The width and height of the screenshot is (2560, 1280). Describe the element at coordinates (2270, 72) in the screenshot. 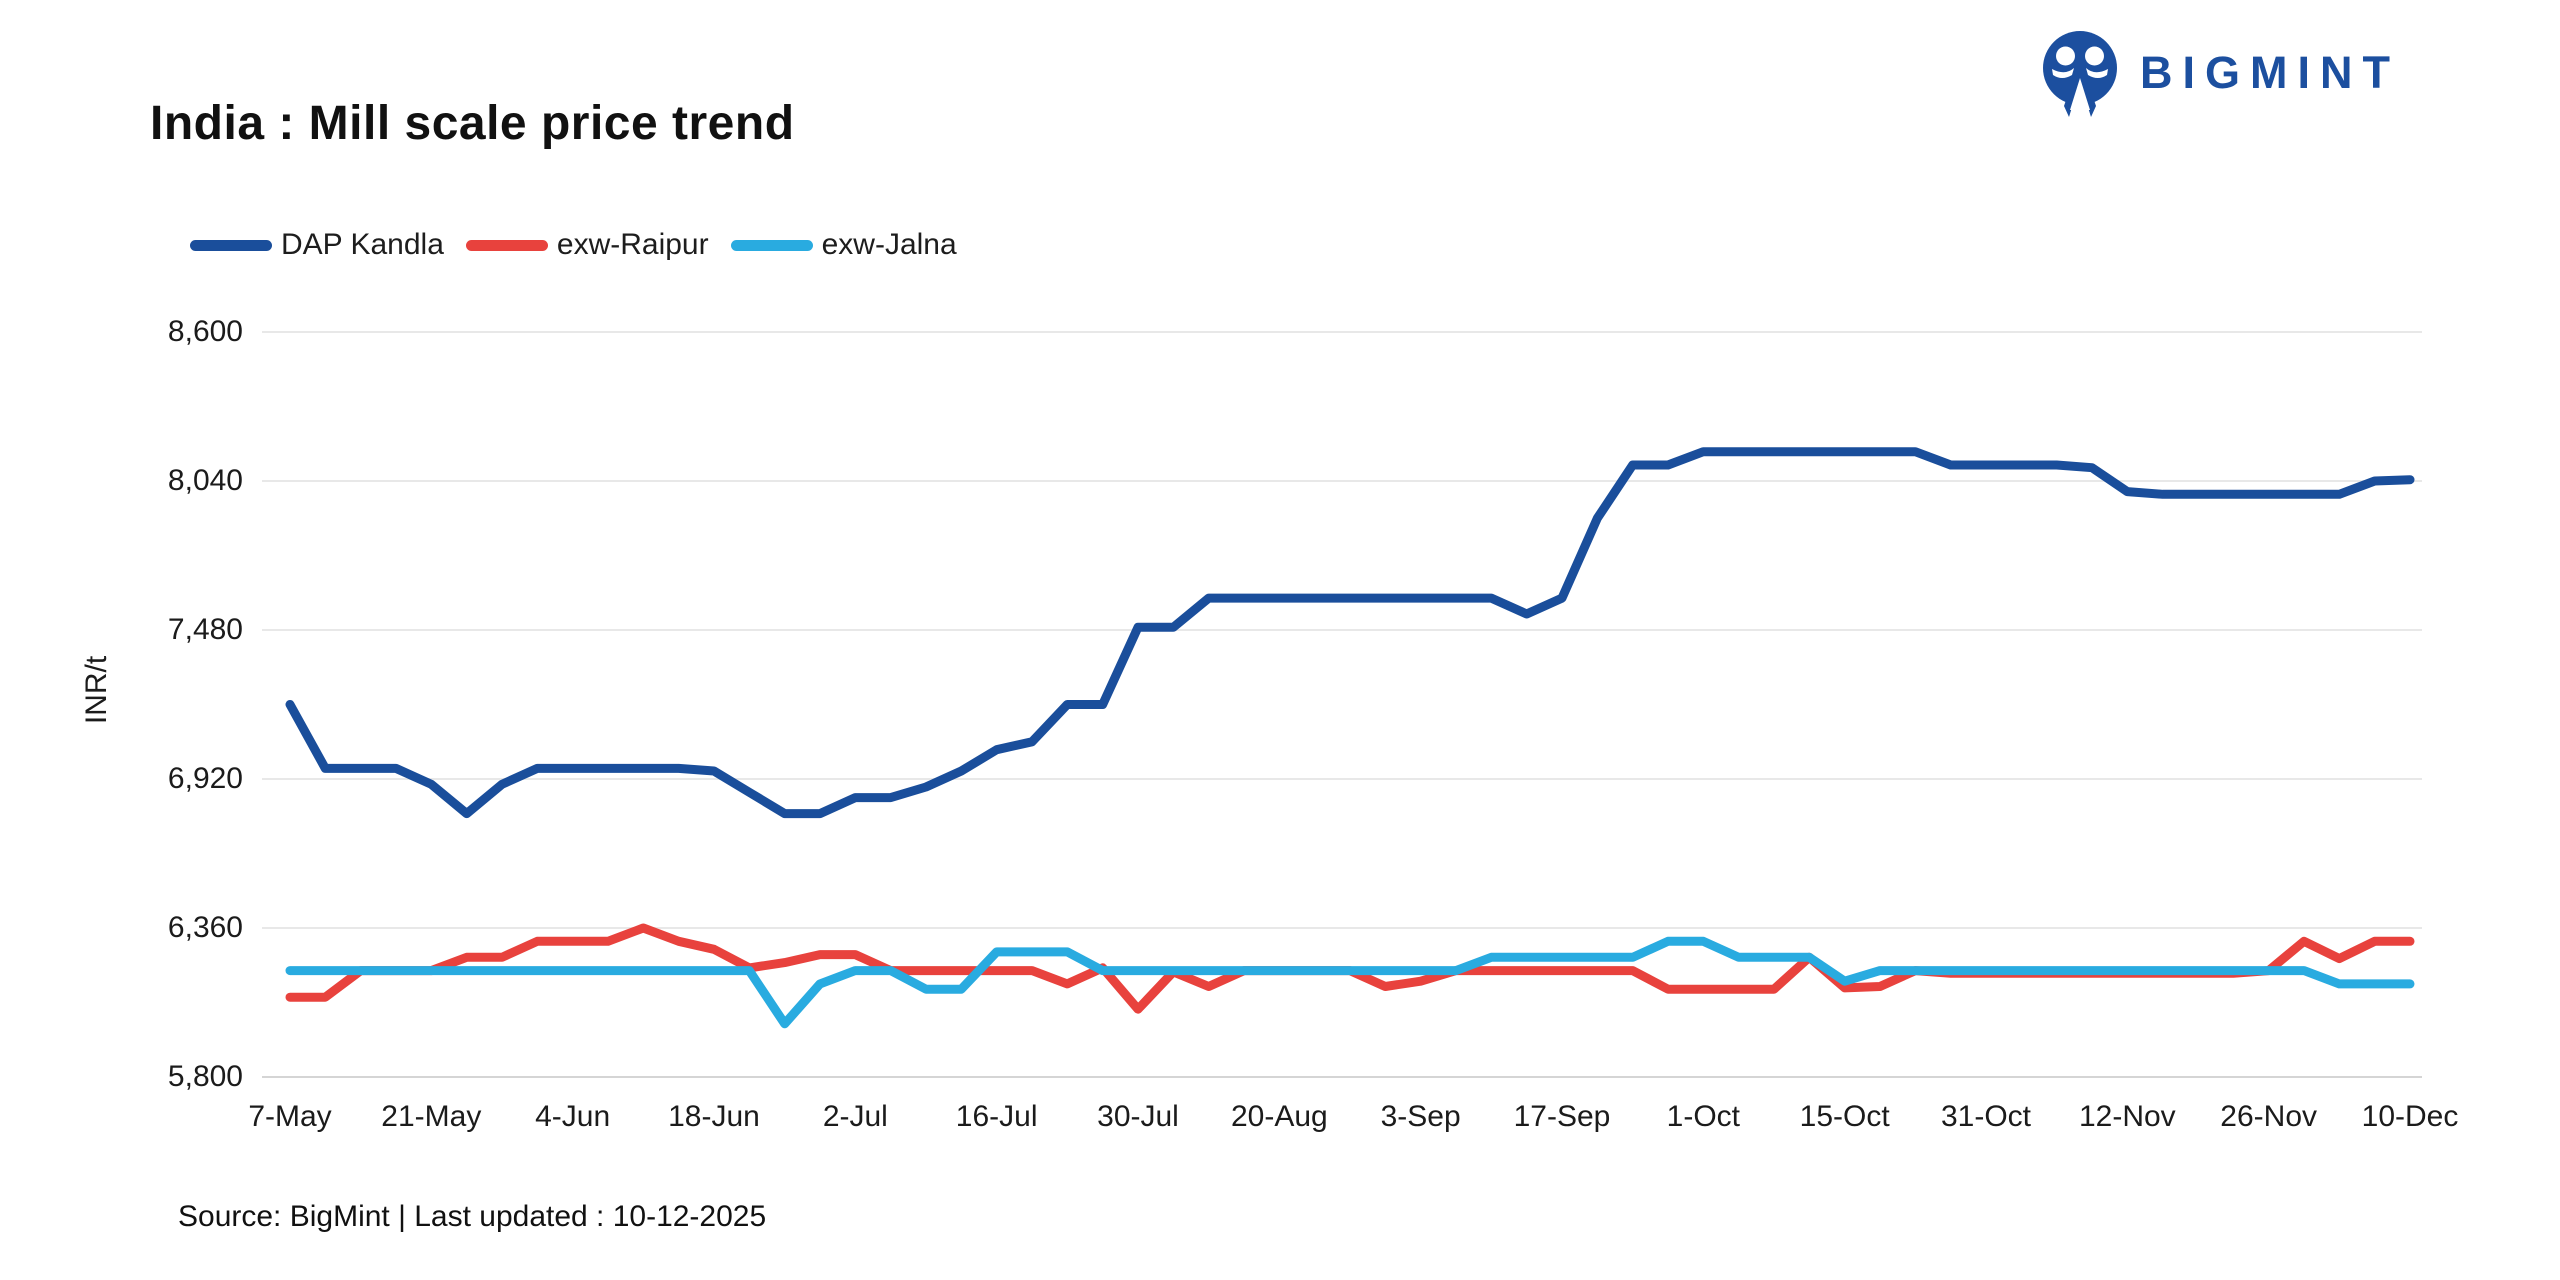

I see `bigmint-logo-text: BIGMINT` at that location.